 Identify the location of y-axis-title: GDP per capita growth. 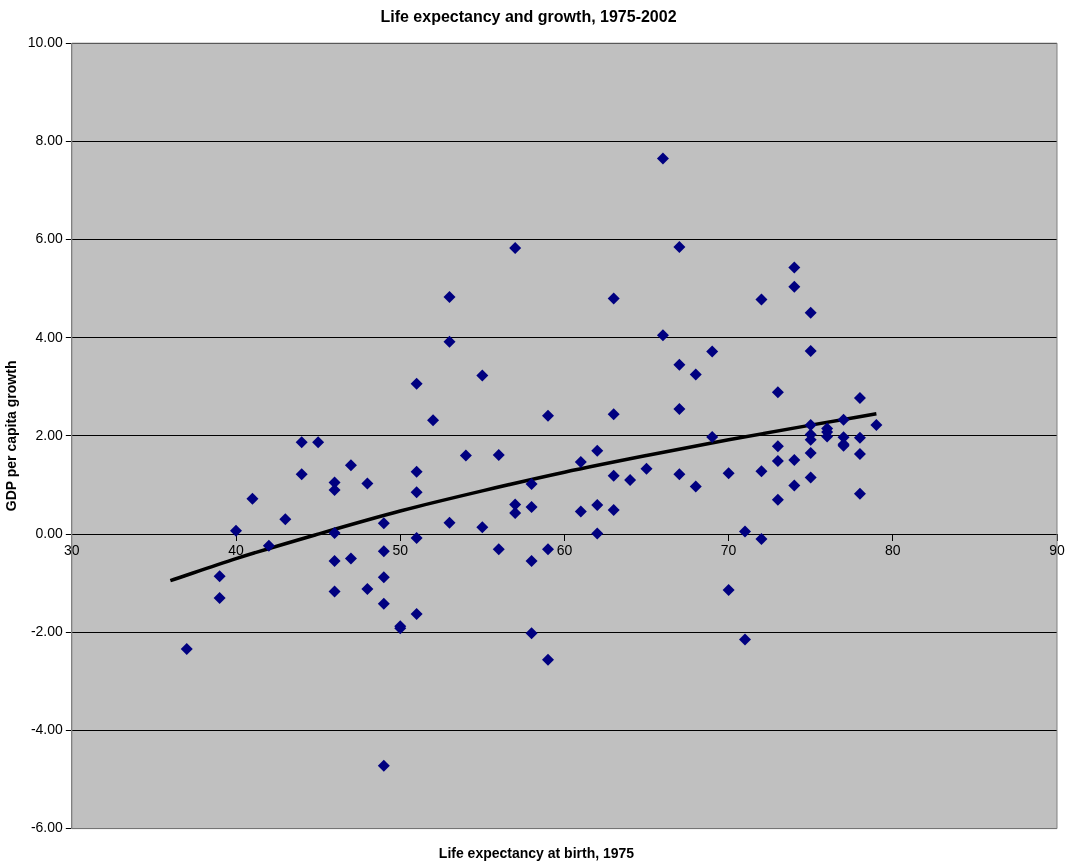
(11, 436).